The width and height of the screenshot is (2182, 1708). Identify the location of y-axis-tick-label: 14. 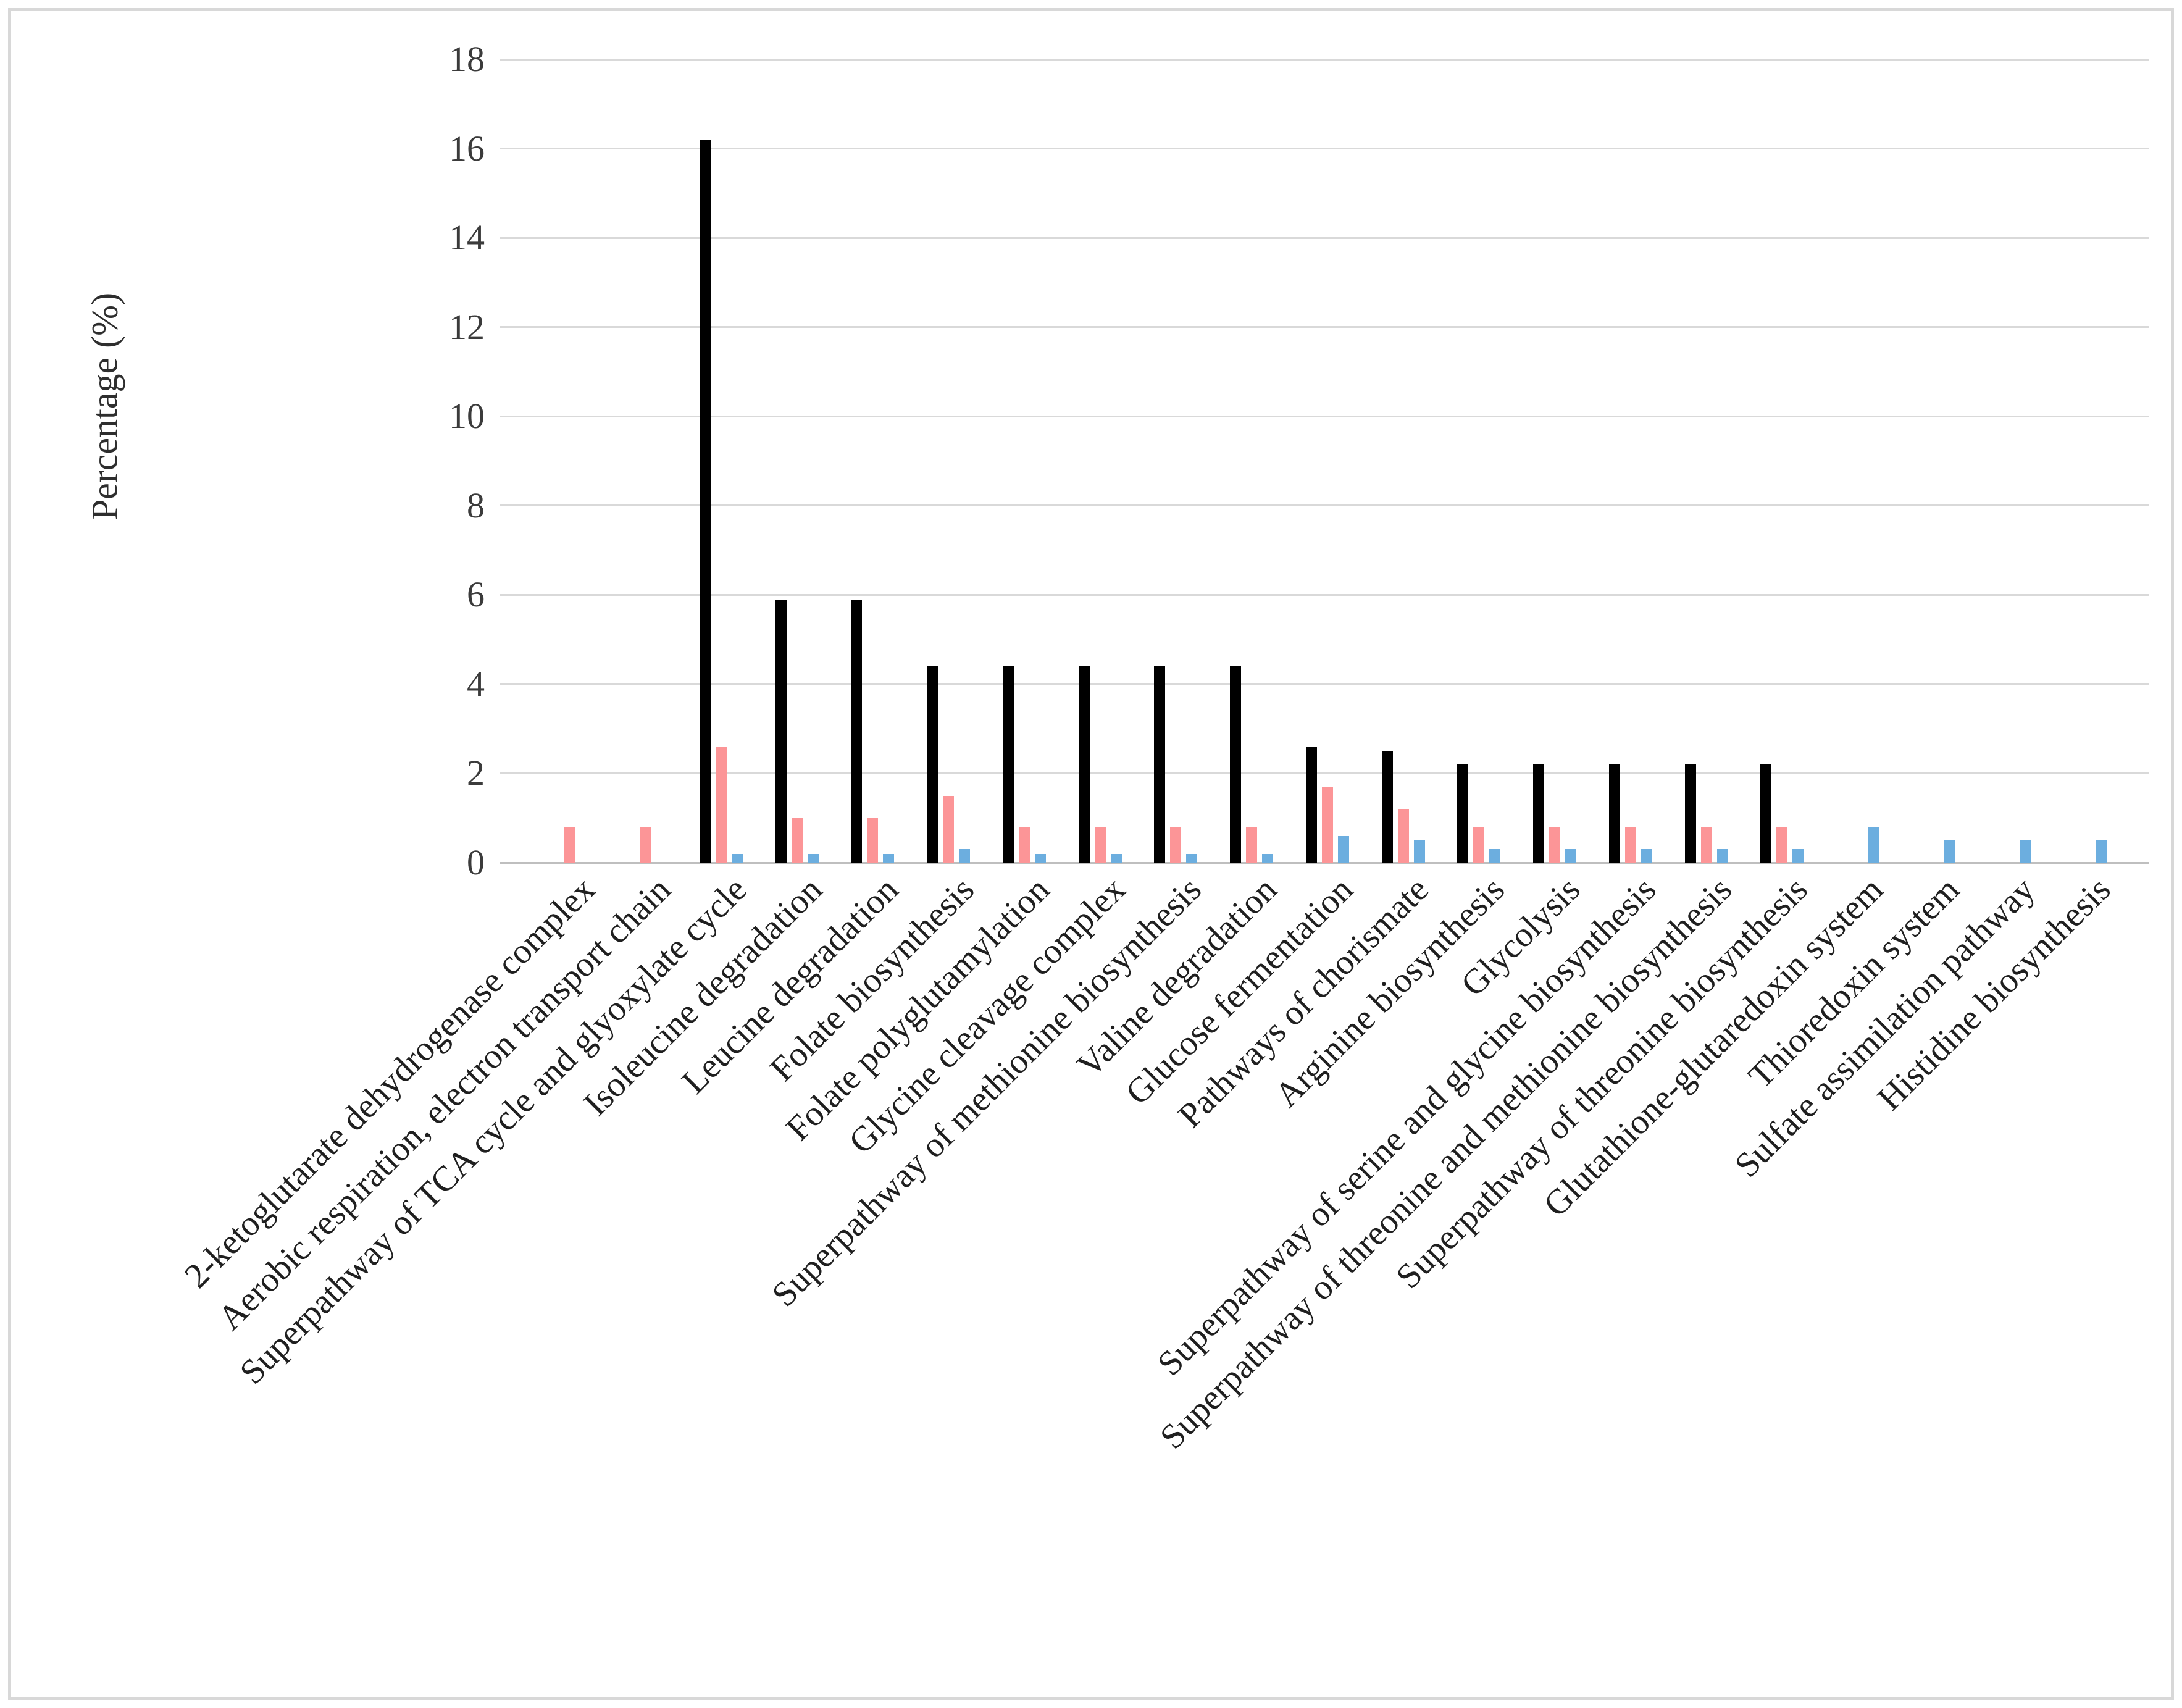
(467, 237).